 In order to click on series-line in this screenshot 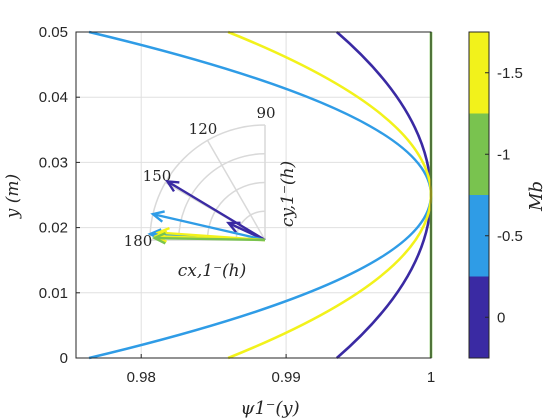, I will do `click(384, 195)`.